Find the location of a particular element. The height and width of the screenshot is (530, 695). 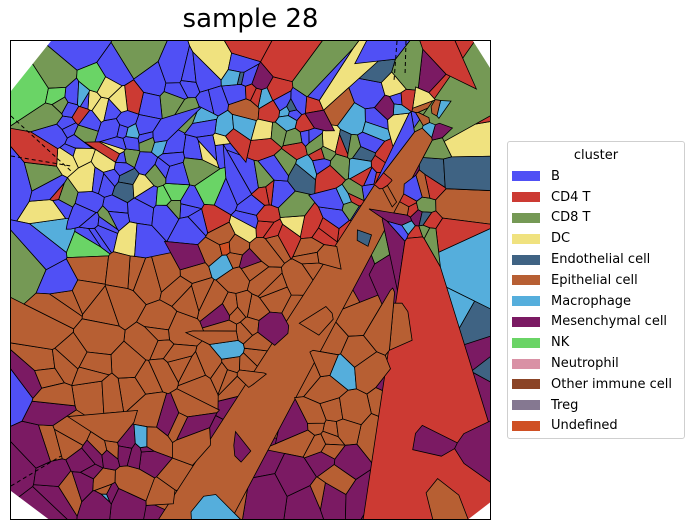

legend-label: Mesenchymal cell is located at coordinates (609, 322).